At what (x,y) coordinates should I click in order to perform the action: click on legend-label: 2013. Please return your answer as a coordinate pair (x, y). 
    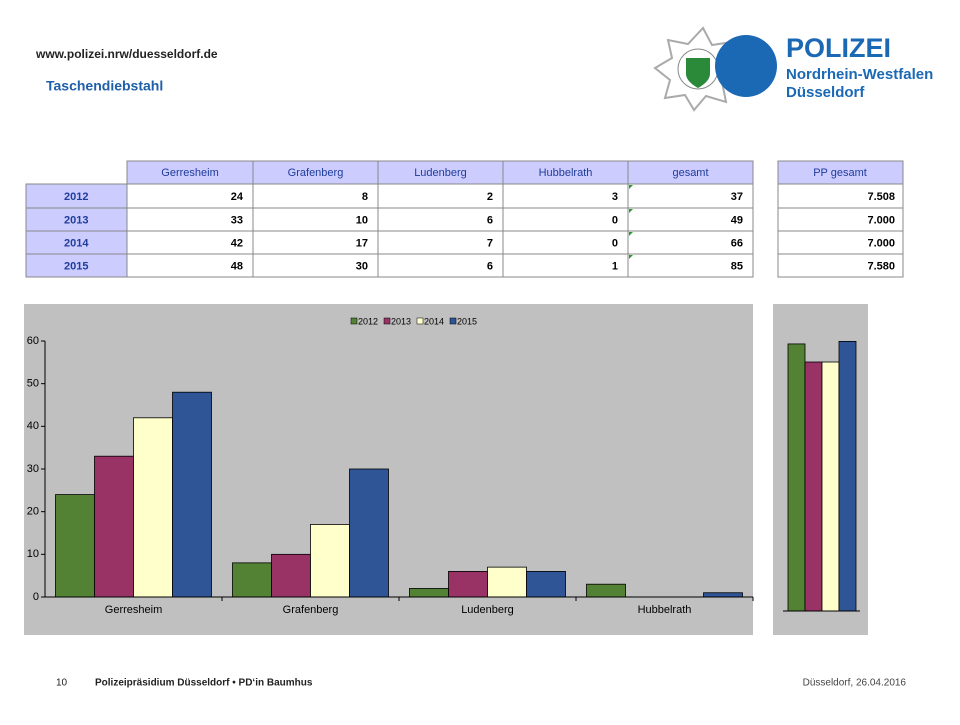
    Looking at the image, I should click on (401, 321).